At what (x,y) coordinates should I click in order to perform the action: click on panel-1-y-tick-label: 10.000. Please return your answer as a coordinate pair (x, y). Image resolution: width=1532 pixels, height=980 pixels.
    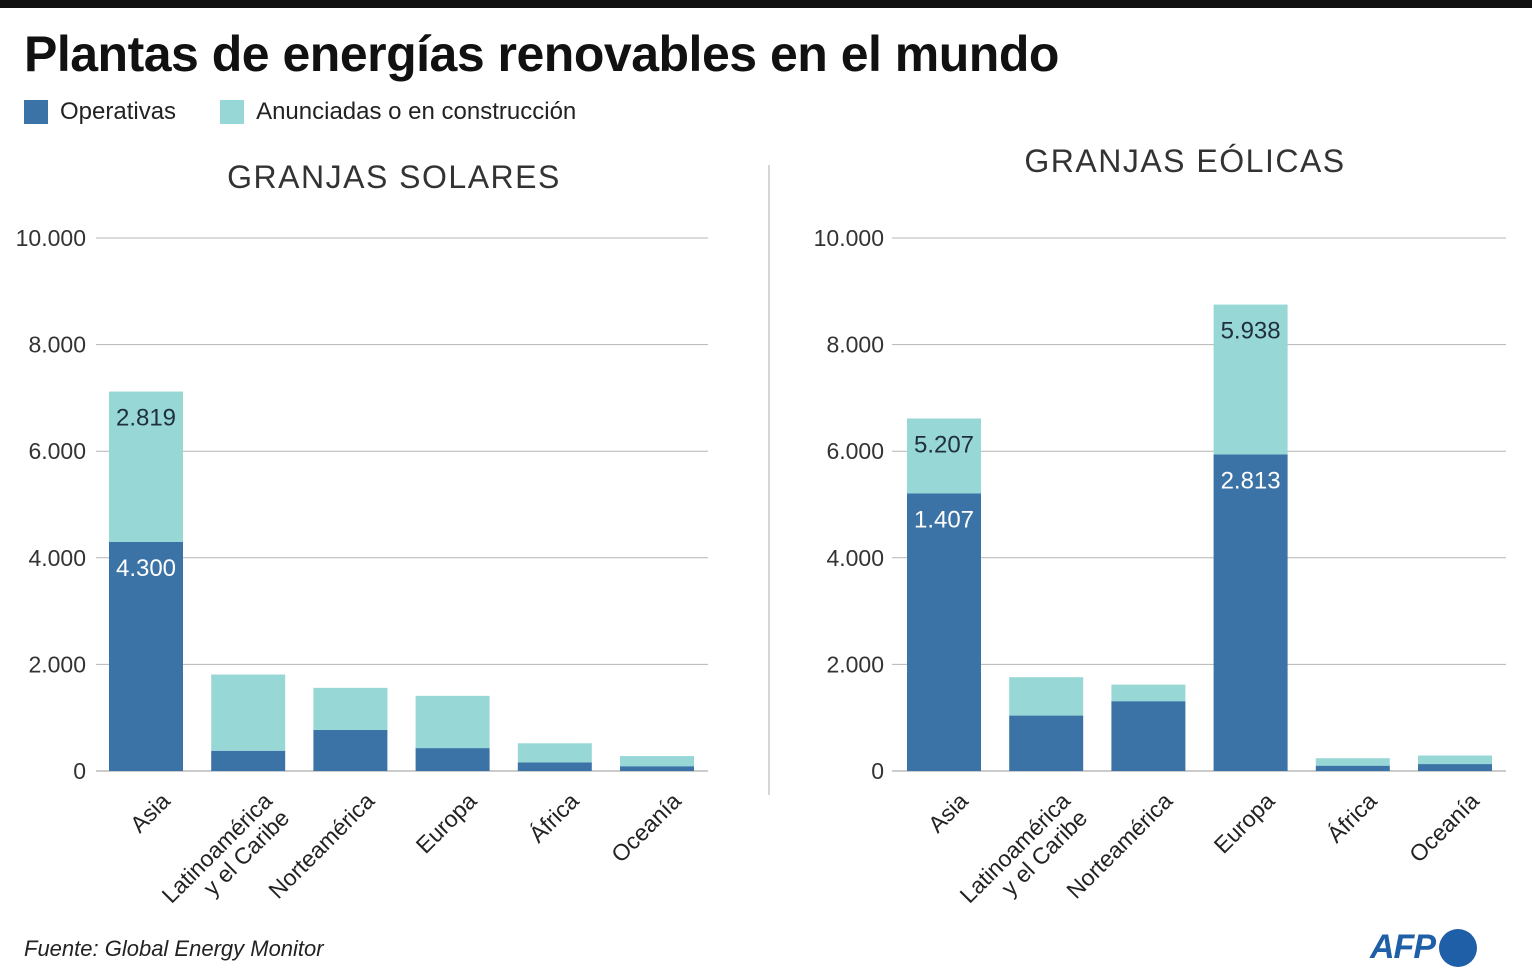
    Looking at the image, I should click on (51, 238).